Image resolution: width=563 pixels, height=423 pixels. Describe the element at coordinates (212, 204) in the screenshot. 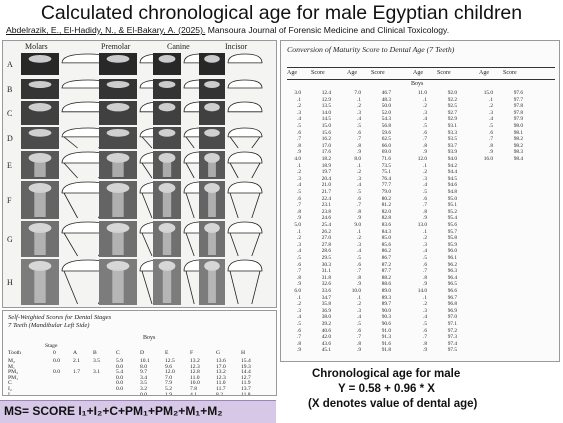

I see `xray-root` at that location.